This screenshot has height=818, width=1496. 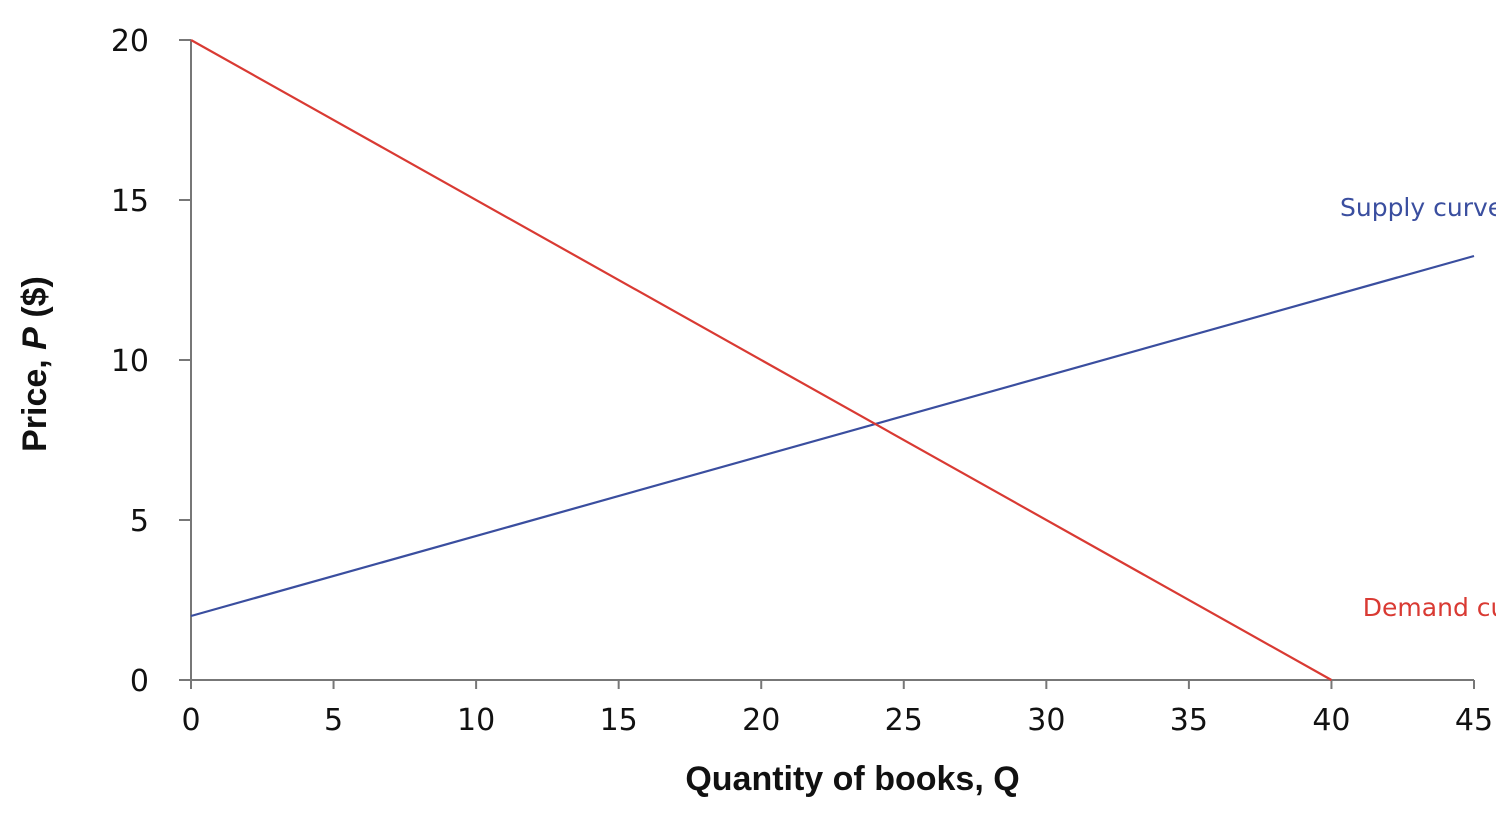 I want to click on x-tick-label: 25, so click(x=904, y=720).